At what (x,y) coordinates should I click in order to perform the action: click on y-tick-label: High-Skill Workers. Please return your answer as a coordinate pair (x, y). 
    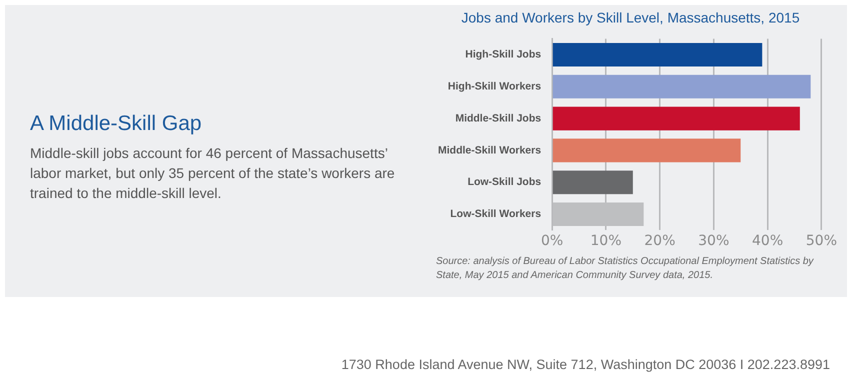
    Looking at the image, I should click on (495, 86).